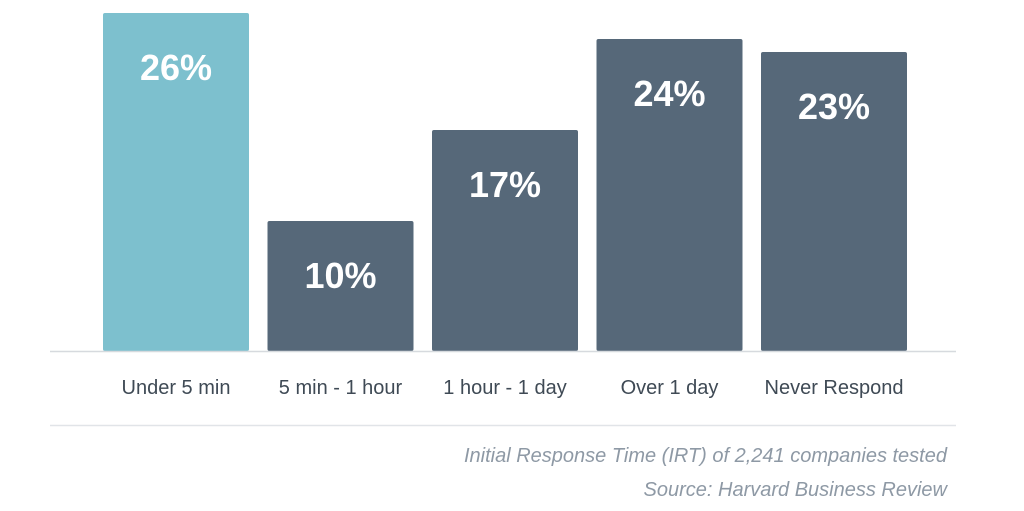 The height and width of the screenshot is (511, 1024). Describe the element at coordinates (834, 201) in the screenshot. I see `bar-never-respond` at that location.